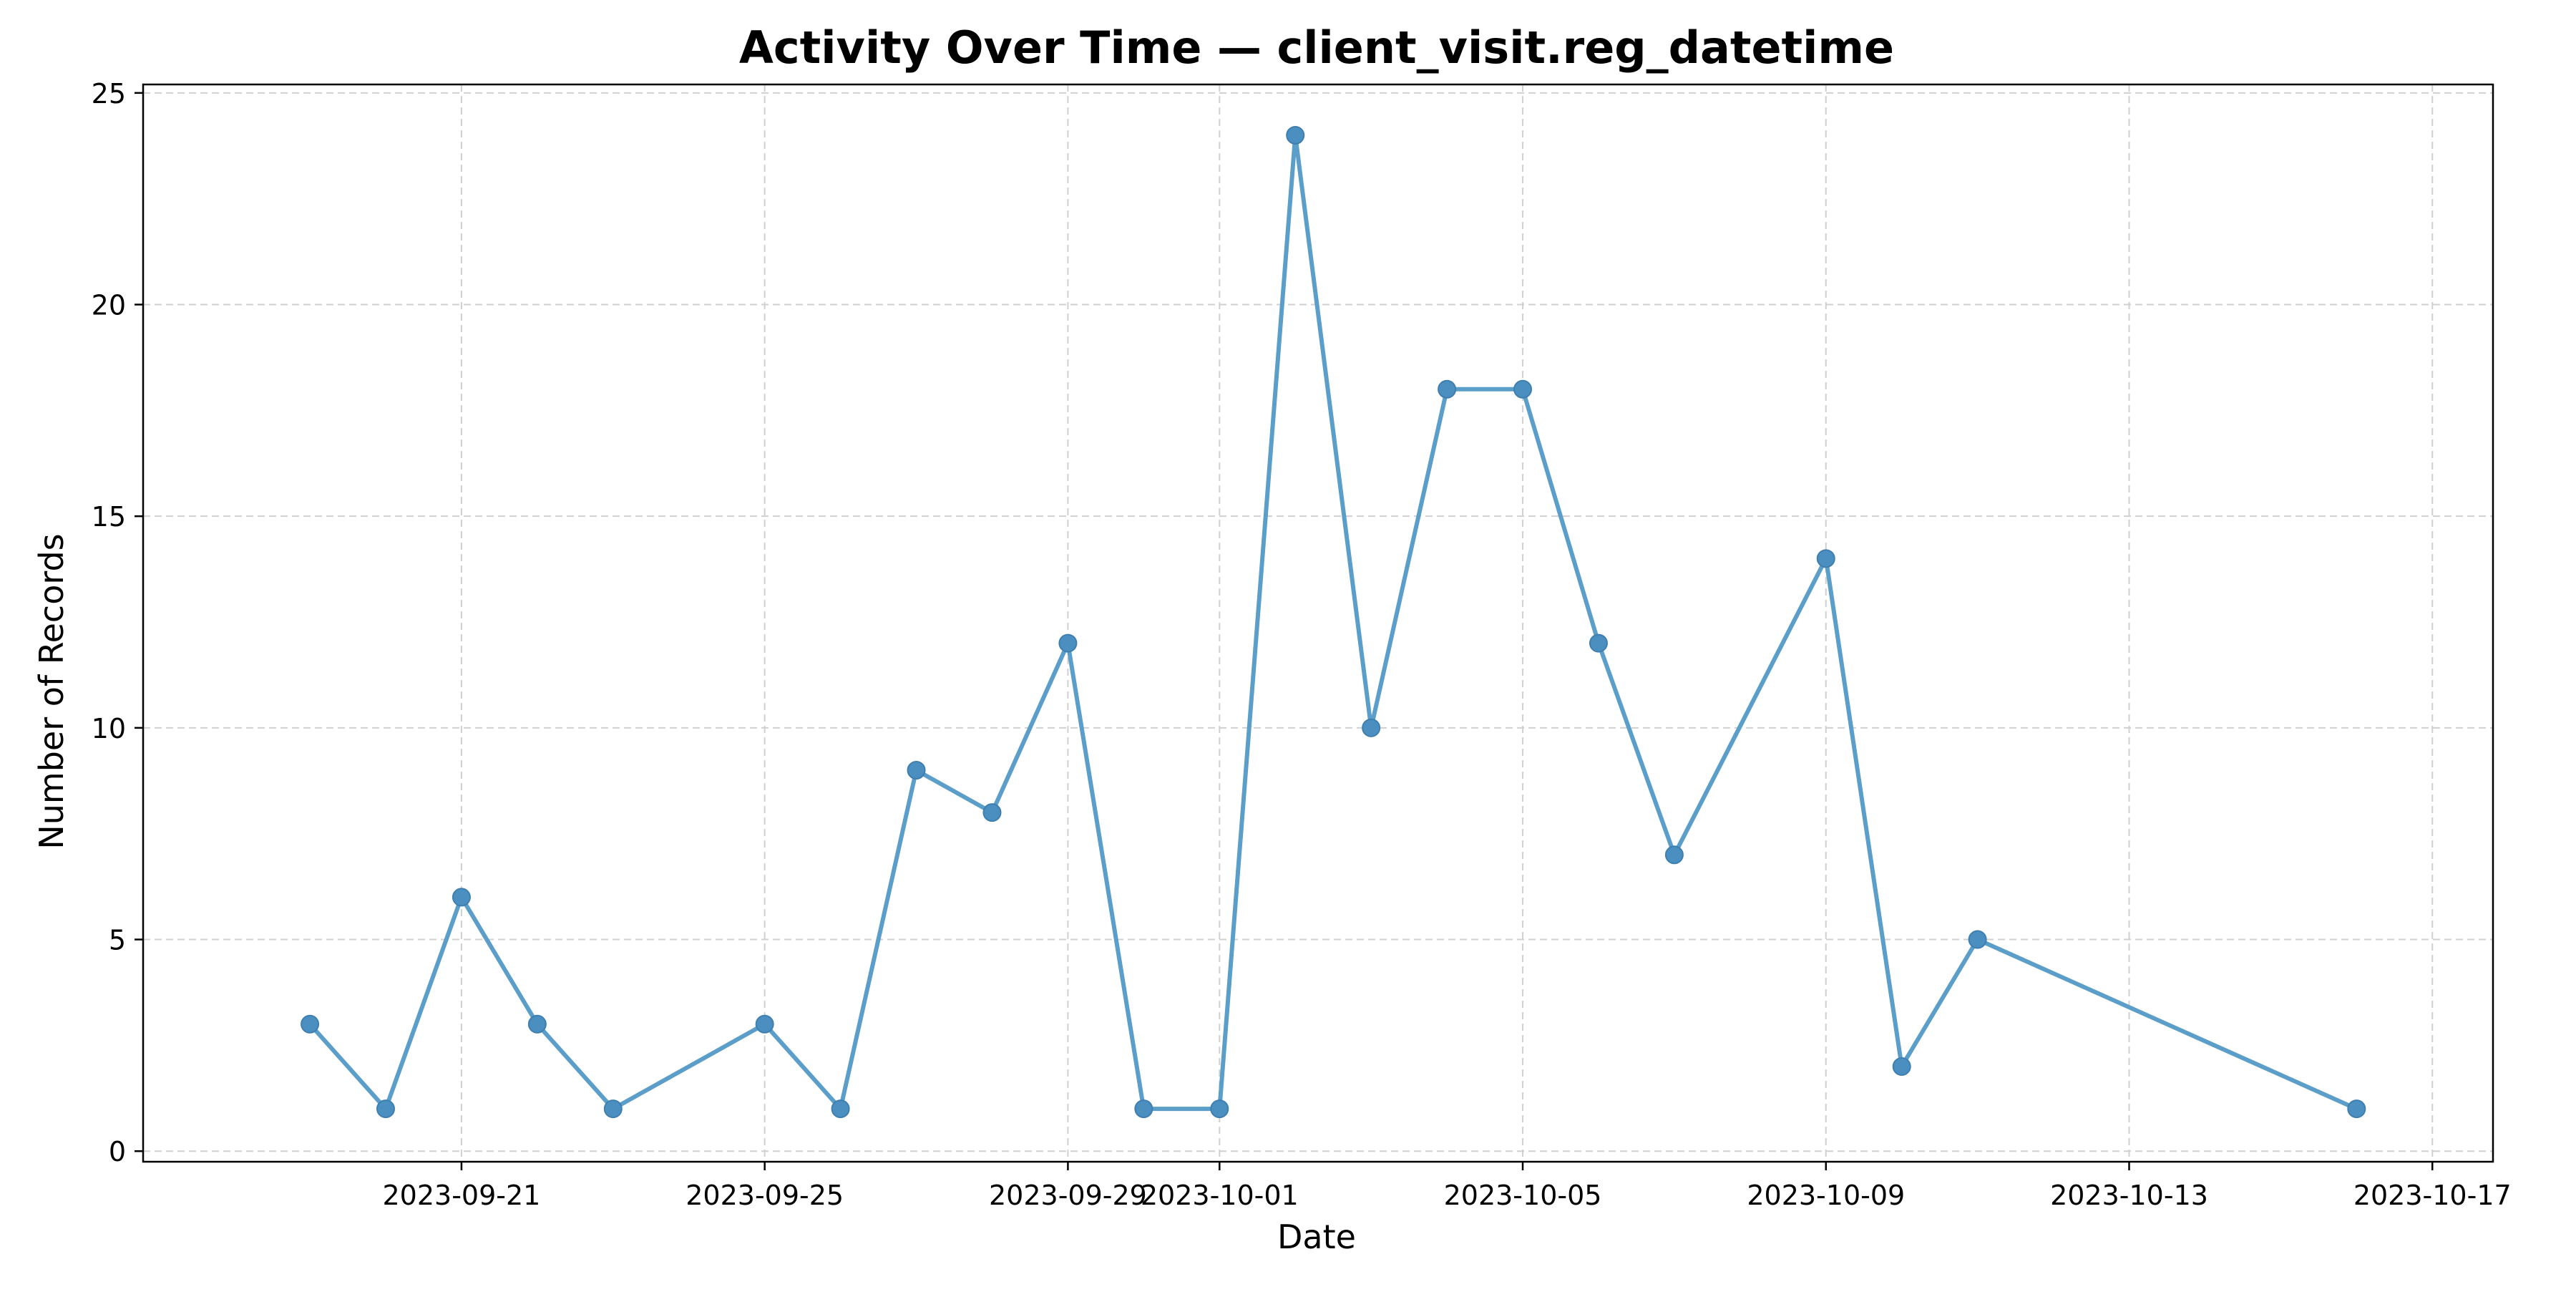 The height and width of the screenshot is (1292, 2576). What do you see at coordinates (1316, 1237) in the screenshot?
I see `x-axis-label: Date` at bounding box center [1316, 1237].